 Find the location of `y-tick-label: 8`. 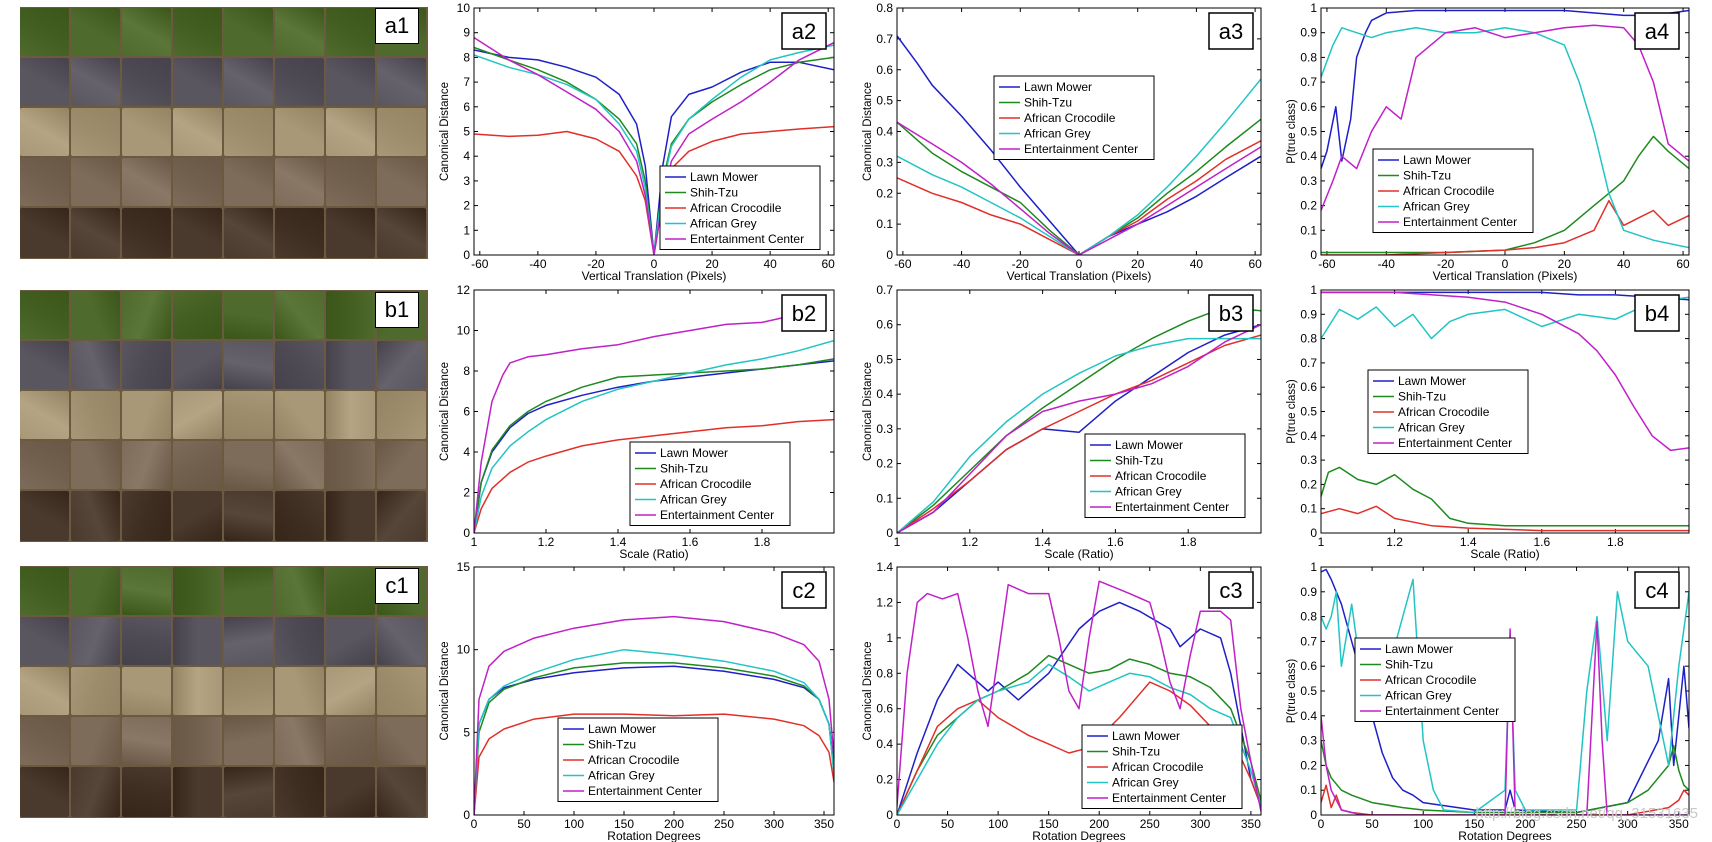

y-tick-label: 8 is located at coordinates (466, 371).